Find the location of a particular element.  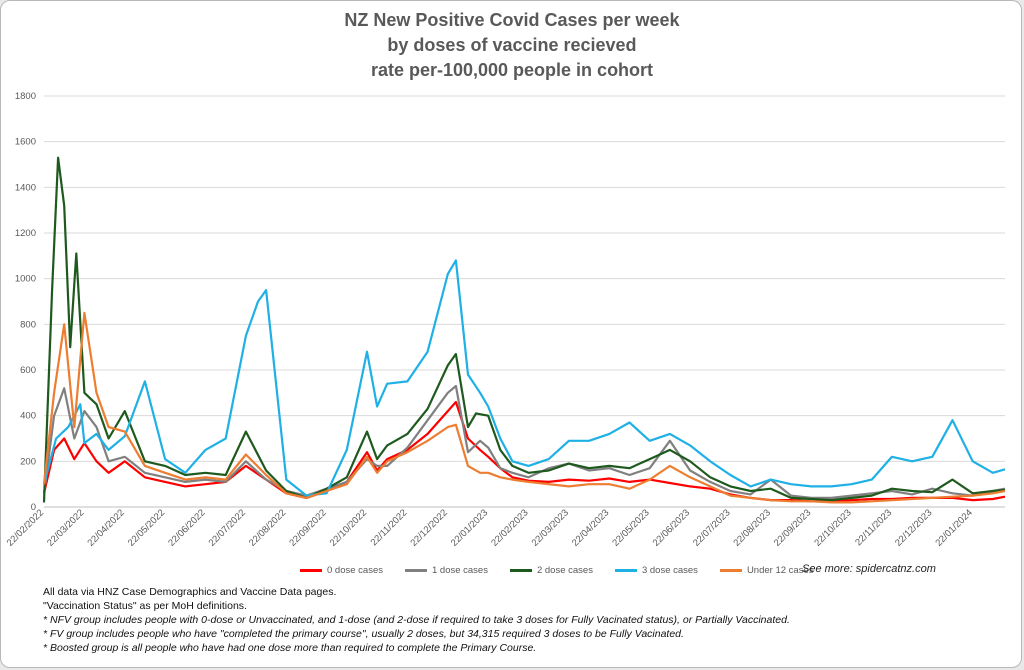

x-tick-label: 22/06/2022 is located at coordinates (186, 527).